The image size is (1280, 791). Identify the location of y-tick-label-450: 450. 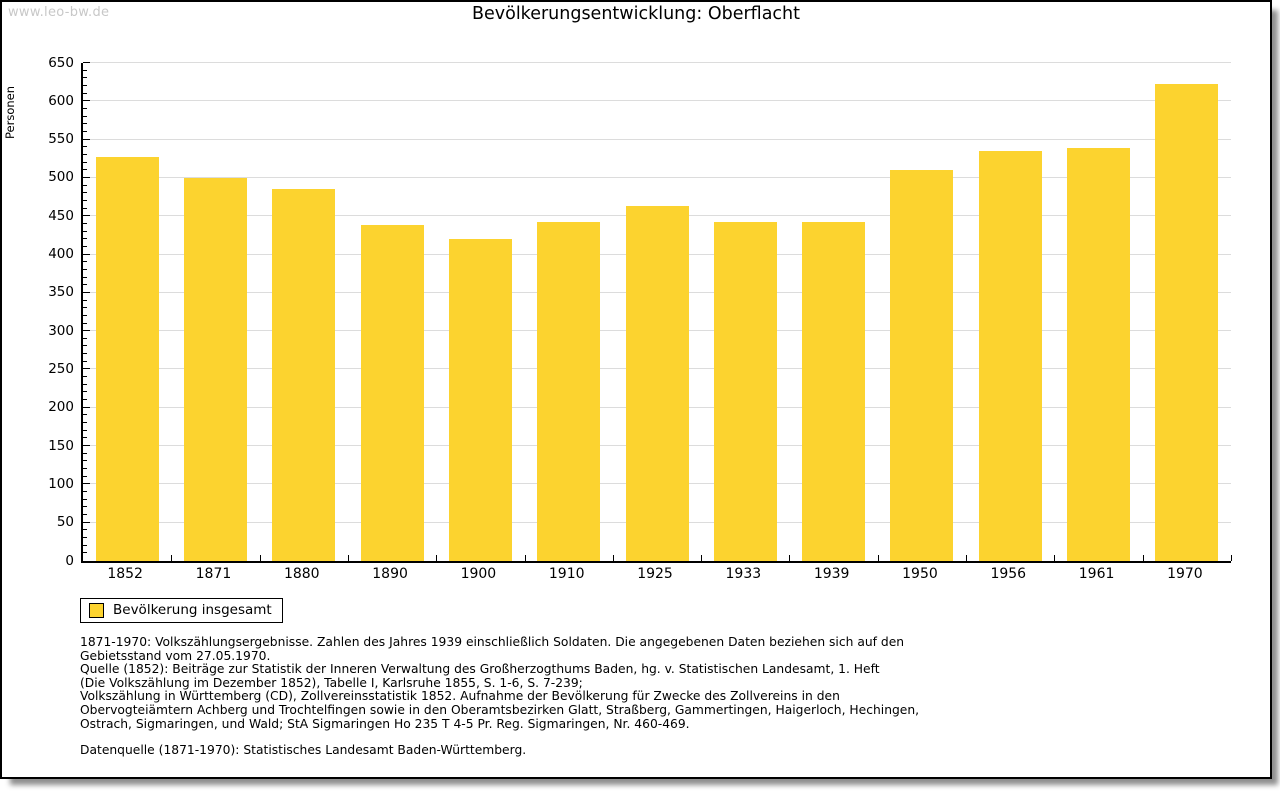
(61, 215).